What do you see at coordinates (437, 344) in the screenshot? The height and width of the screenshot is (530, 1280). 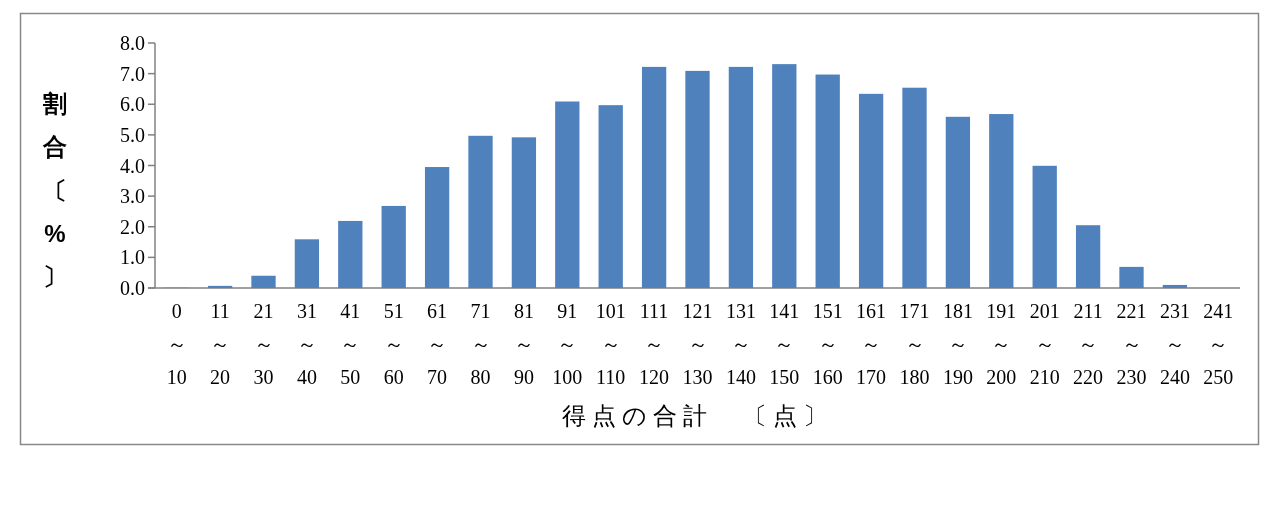 I see `x-tick-label: 61 ～ 70` at bounding box center [437, 344].